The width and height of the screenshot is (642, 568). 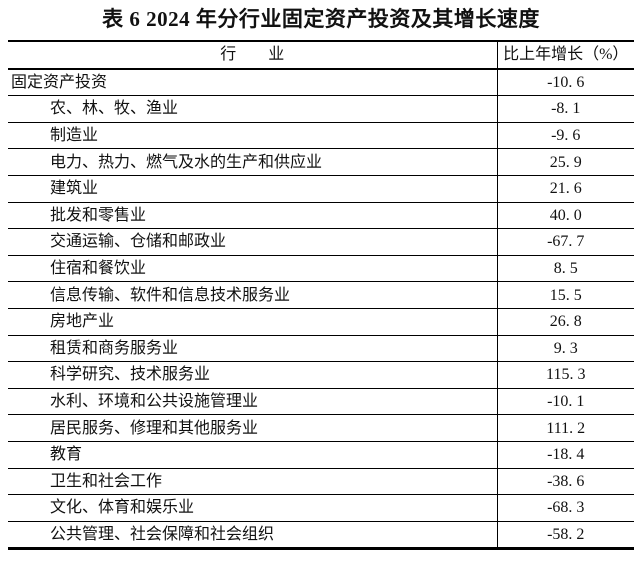 I want to click on growth-cell: -8. 1, so click(x=565, y=109).